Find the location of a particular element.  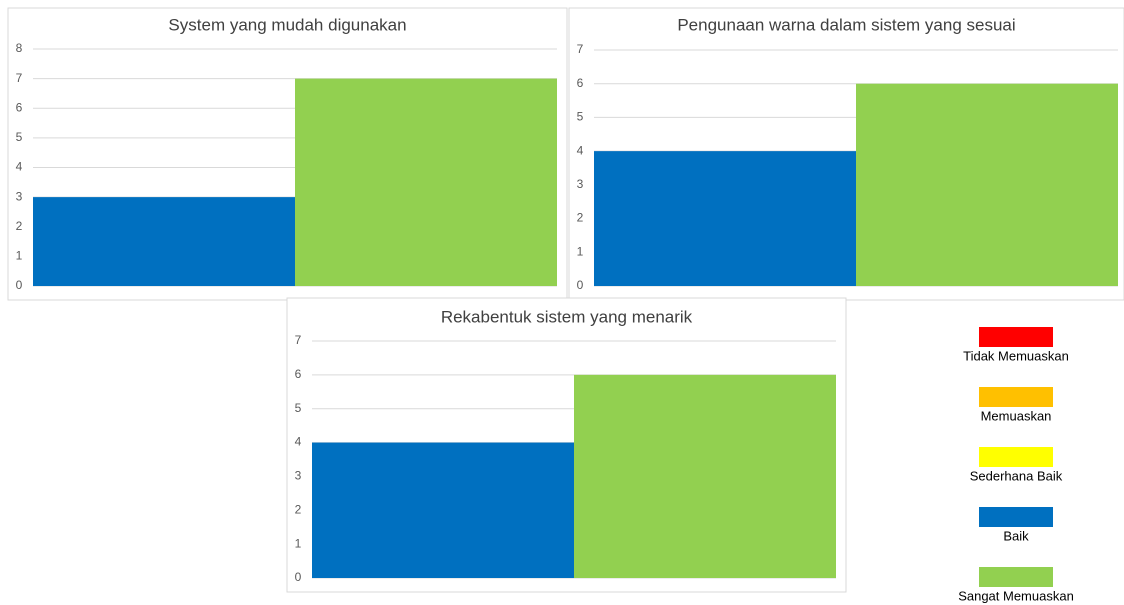

legend-label: Baik is located at coordinates (1016, 535).